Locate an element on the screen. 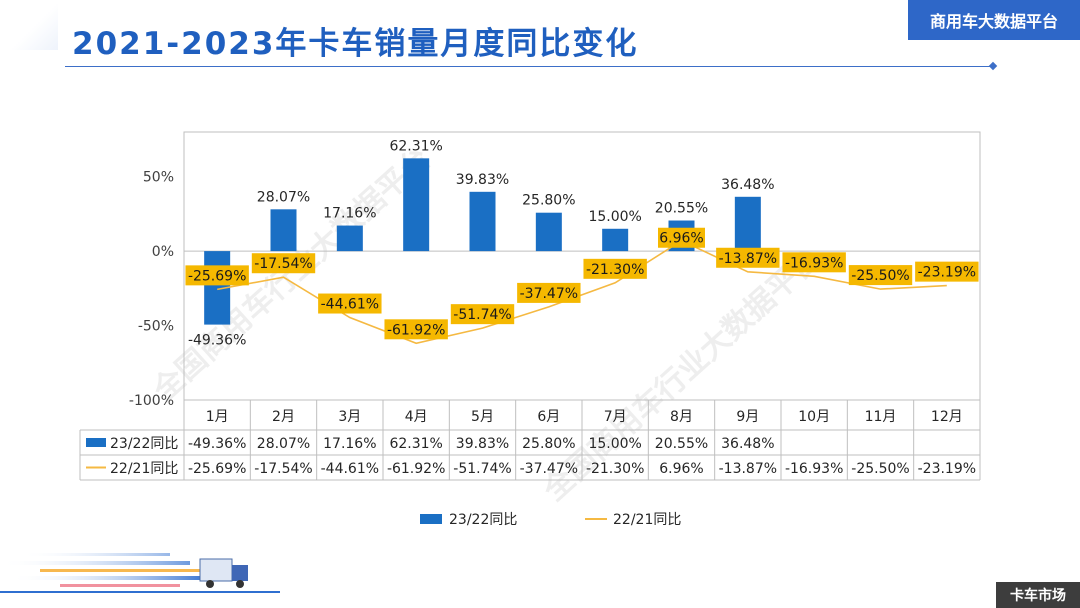  x-tick-label: 12月 is located at coordinates (947, 417).